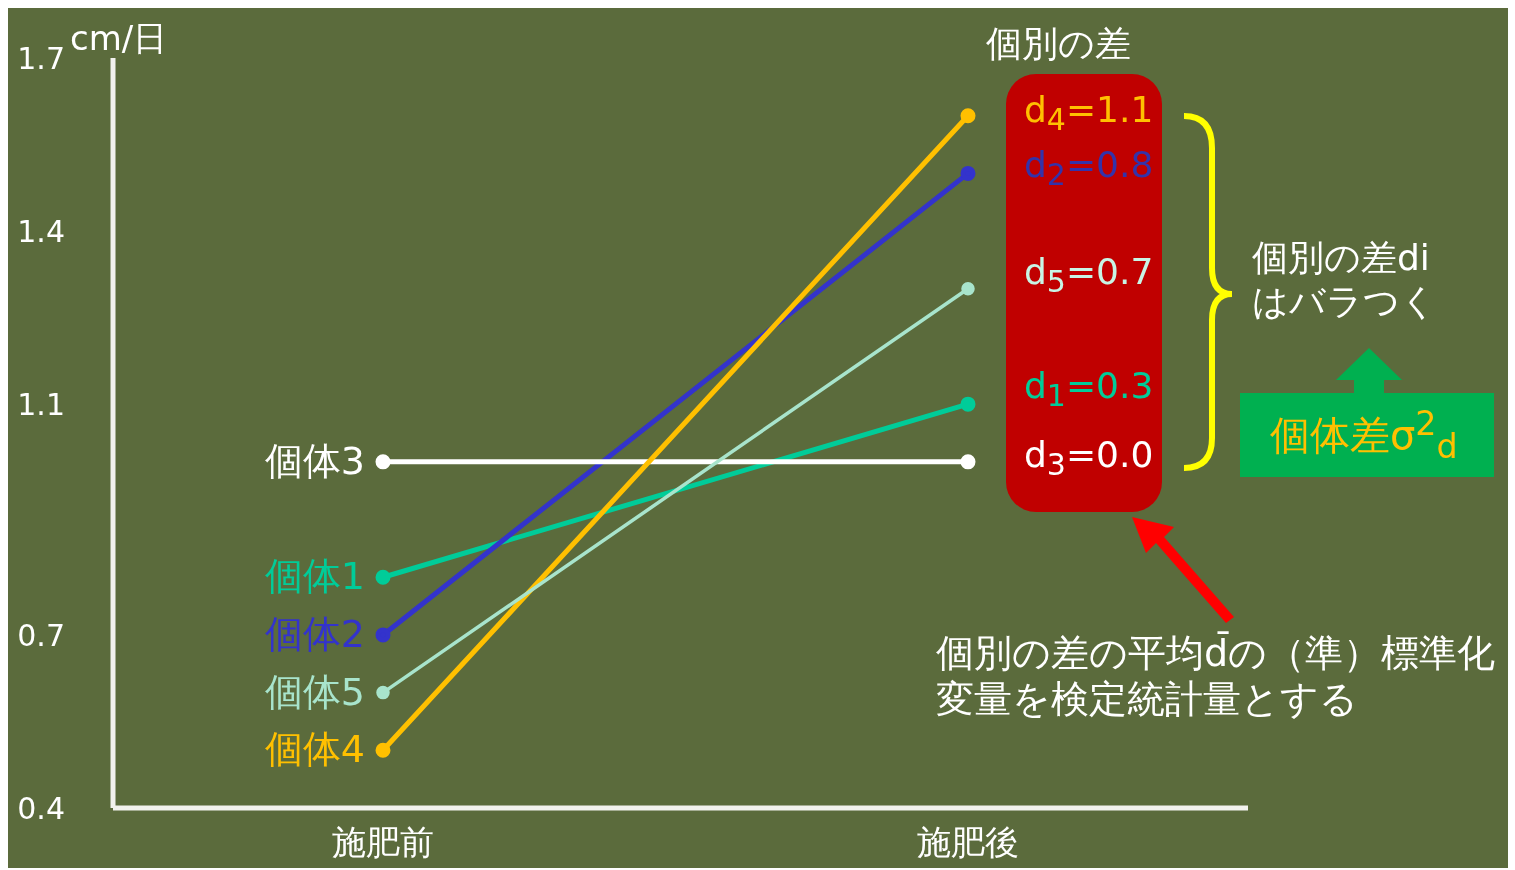  What do you see at coordinates (119, 38) in the screenshot?
I see `y-axis-title: cm/日` at bounding box center [119, 38].